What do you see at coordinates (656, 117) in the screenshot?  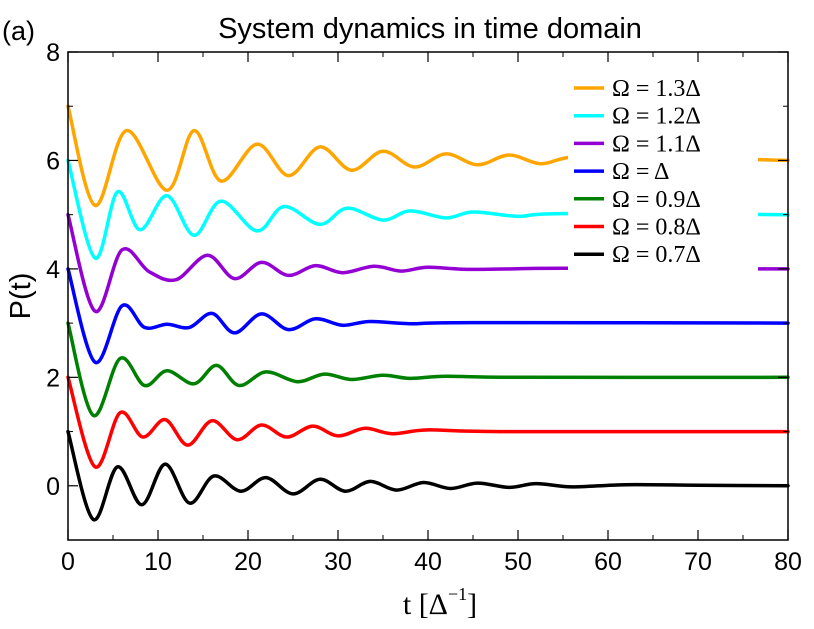 I see `legend-label: Ω = 1.2Δ` at bounding box center [656, 117].